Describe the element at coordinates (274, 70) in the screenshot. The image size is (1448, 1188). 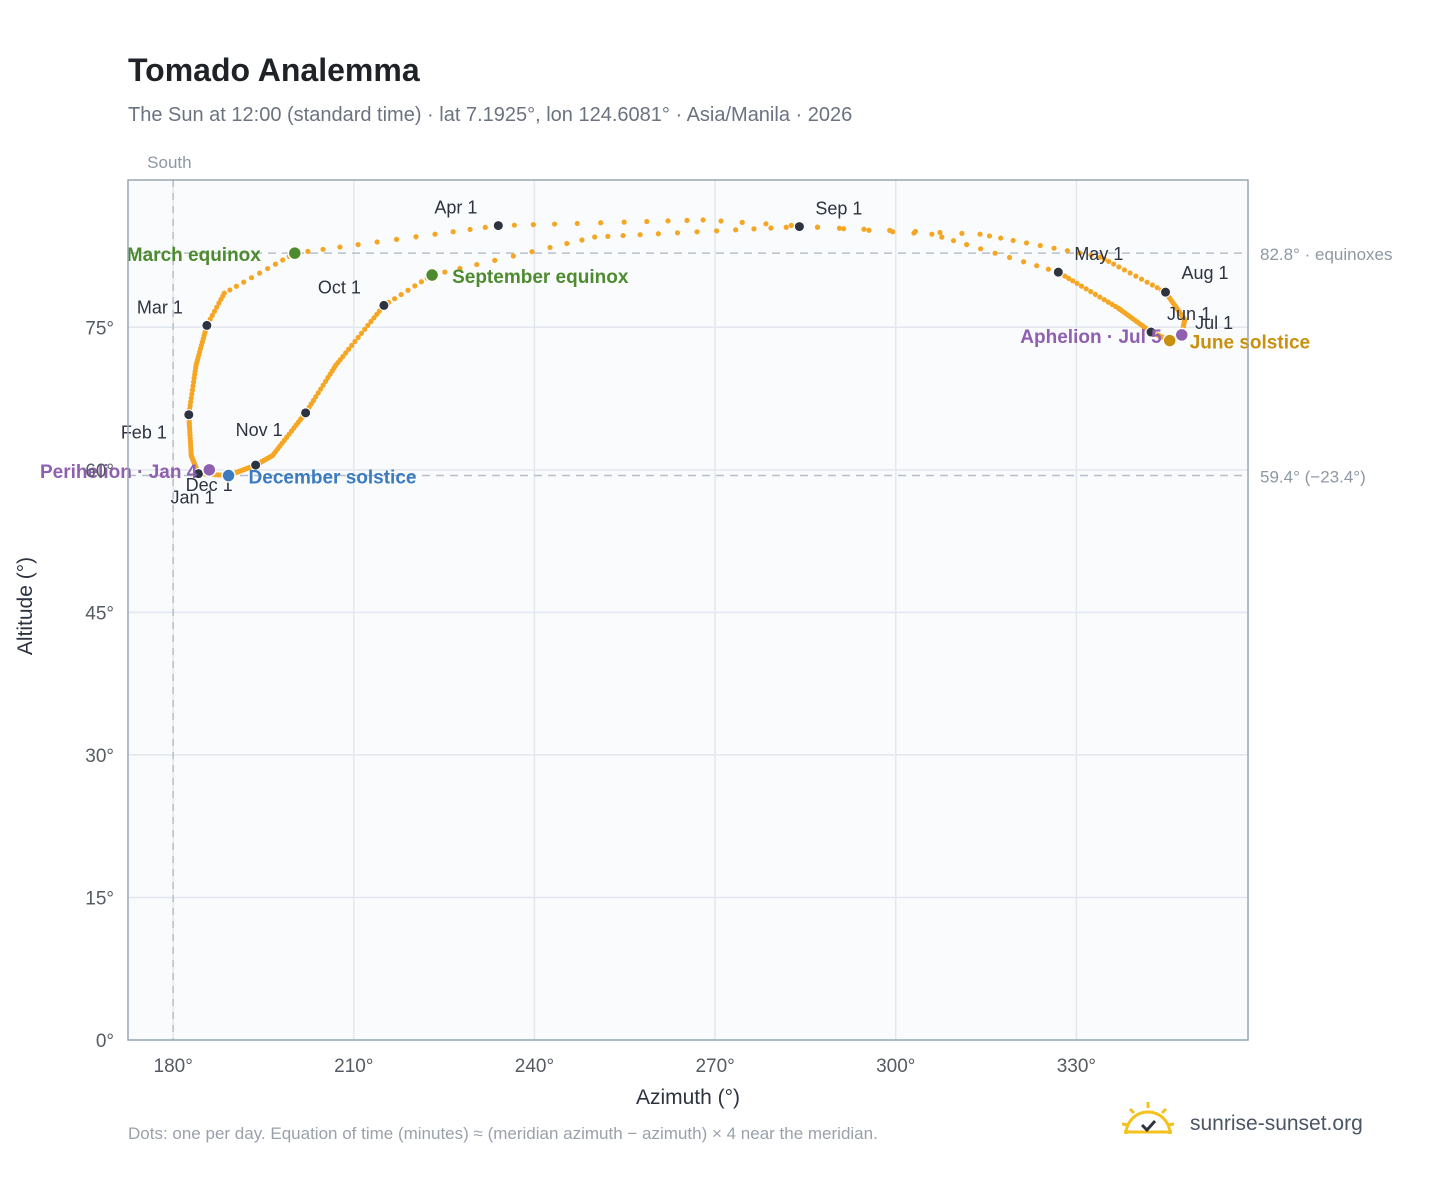
I see `chart-title: Tomado Analemma` at that location.